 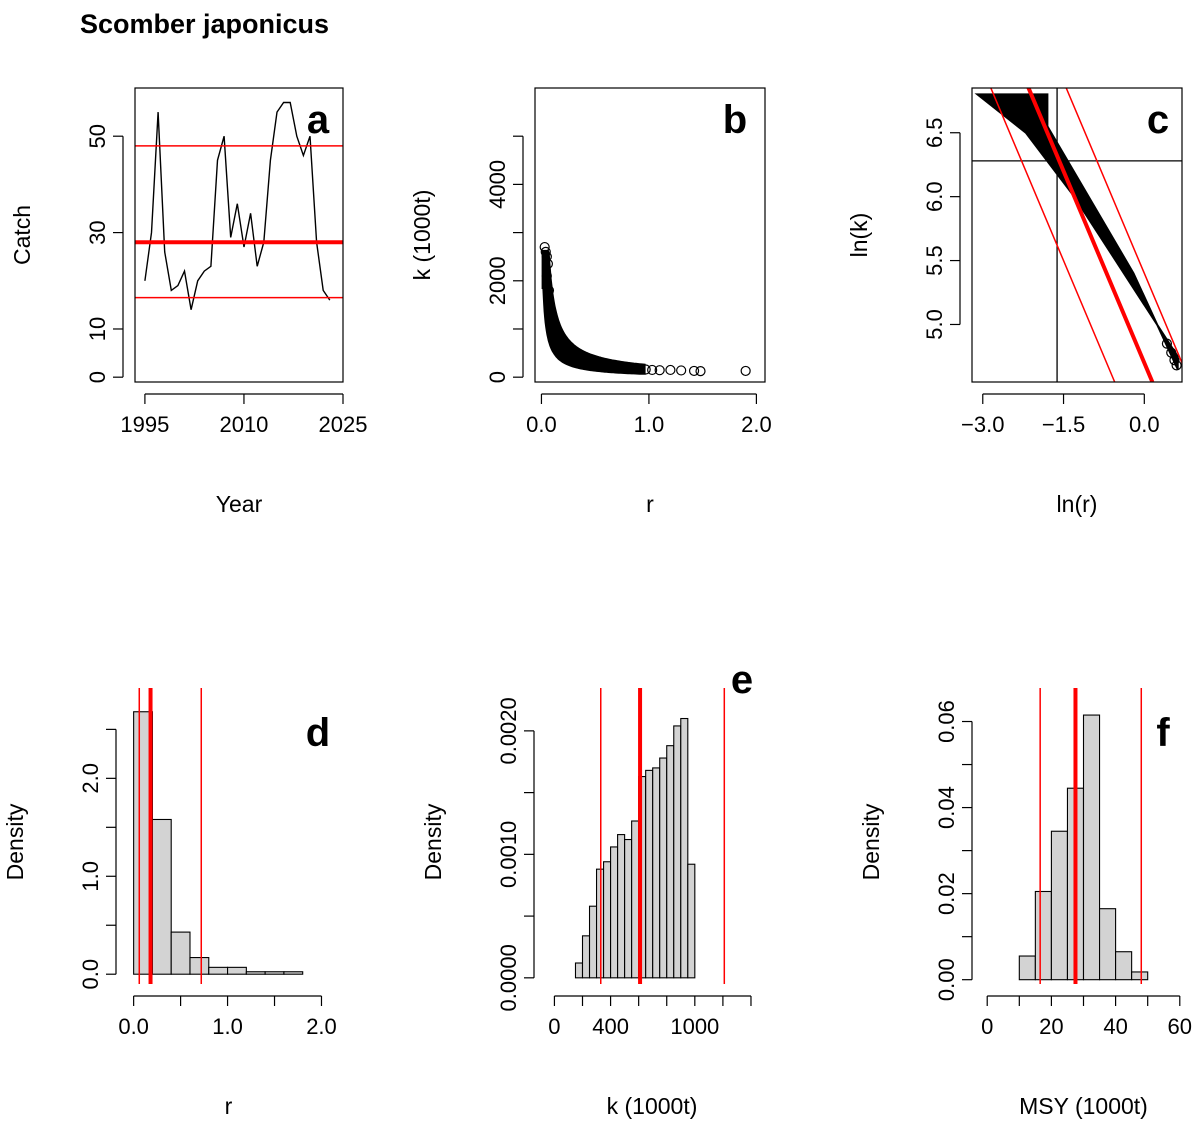 I want to click on y-tick-label: 0.02, so click(x=946, y=893).